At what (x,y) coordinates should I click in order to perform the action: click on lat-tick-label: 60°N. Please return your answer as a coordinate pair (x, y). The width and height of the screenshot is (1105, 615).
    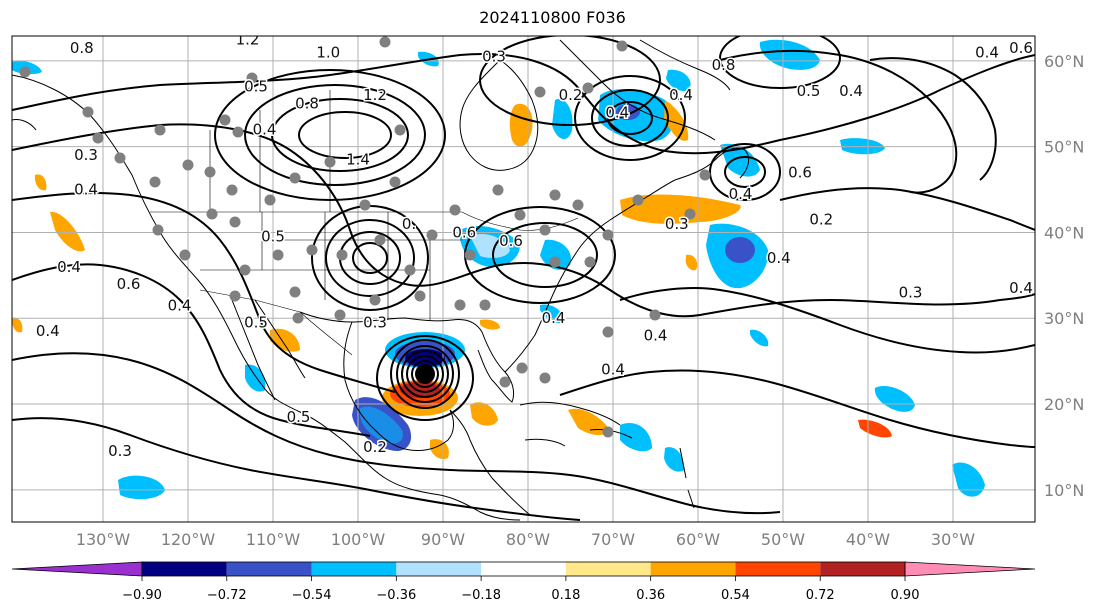
    Looking at the image, I should click on (1064, 61).